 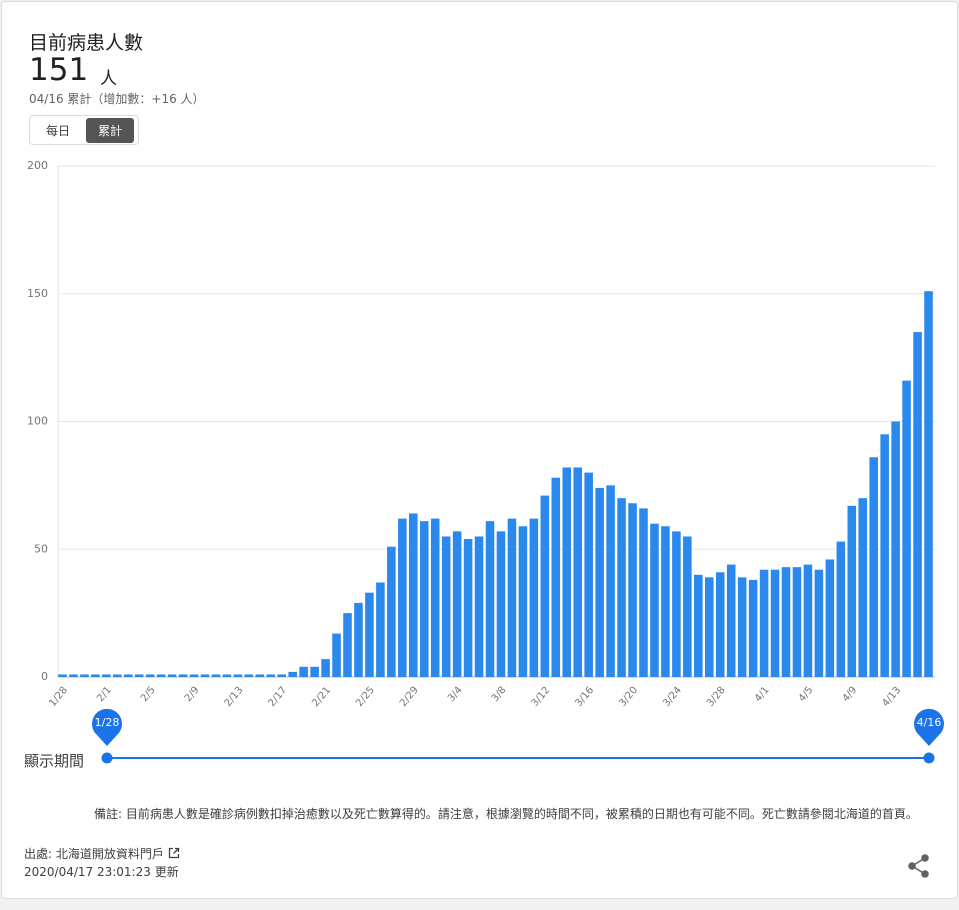 I want to click on x-tick-label: 4/13, so click(x=891, y=697).